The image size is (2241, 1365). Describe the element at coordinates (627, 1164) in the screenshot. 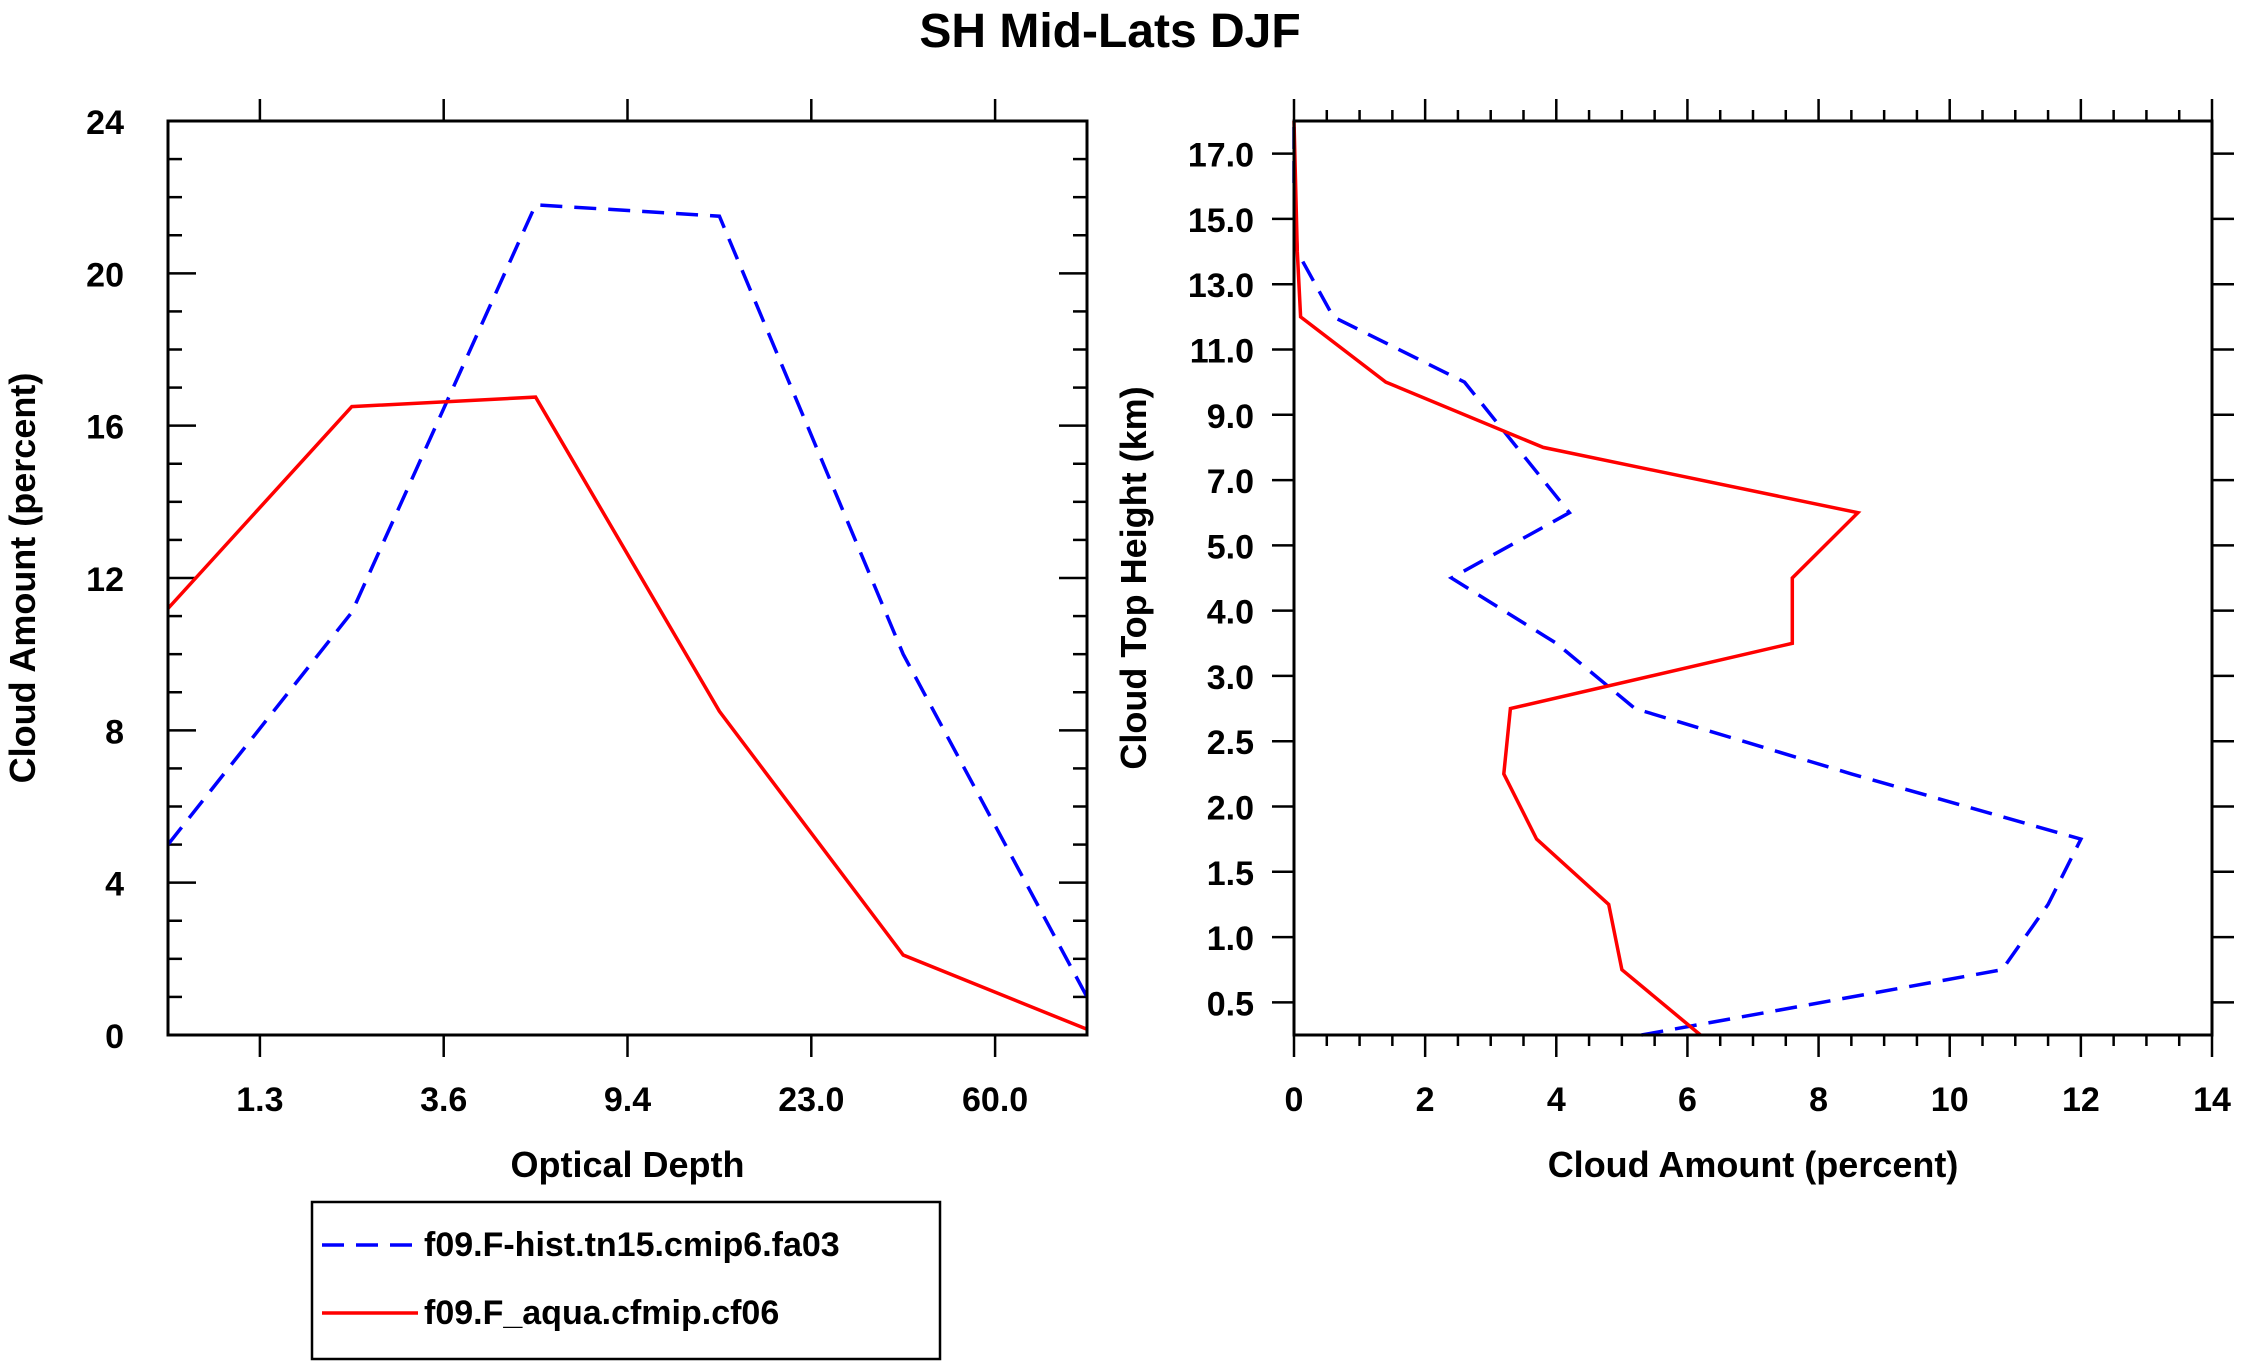

I see `x-axis-label: Optical Depth` at that location.